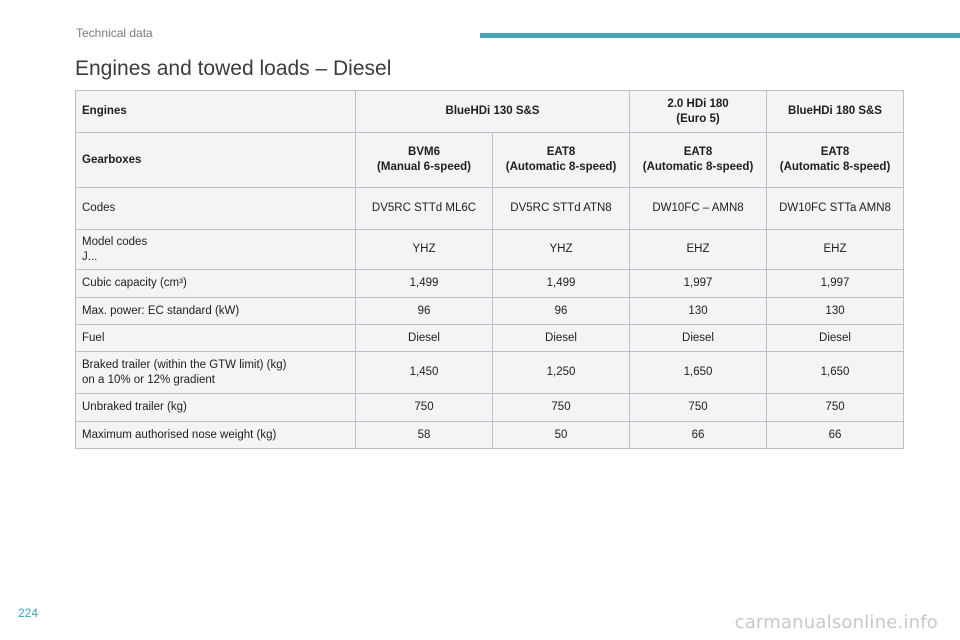 The width and height of the screenshot is (960, 640). I want to click on watermark: carmanualsonline.info, so click(836, 622).